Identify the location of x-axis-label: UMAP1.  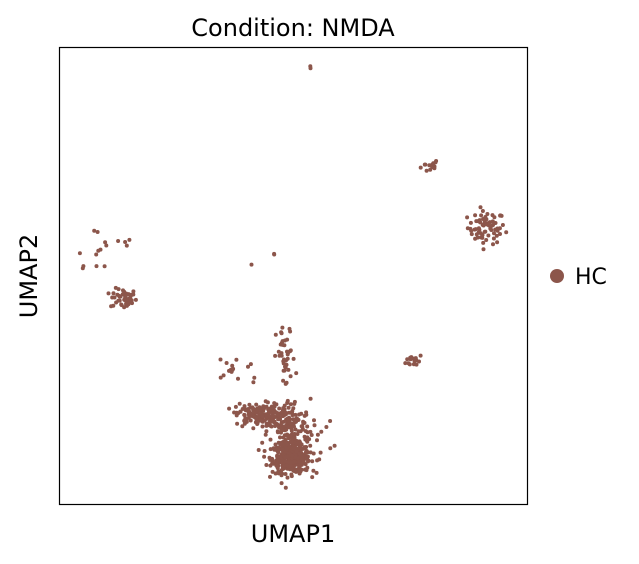
(293, 534).